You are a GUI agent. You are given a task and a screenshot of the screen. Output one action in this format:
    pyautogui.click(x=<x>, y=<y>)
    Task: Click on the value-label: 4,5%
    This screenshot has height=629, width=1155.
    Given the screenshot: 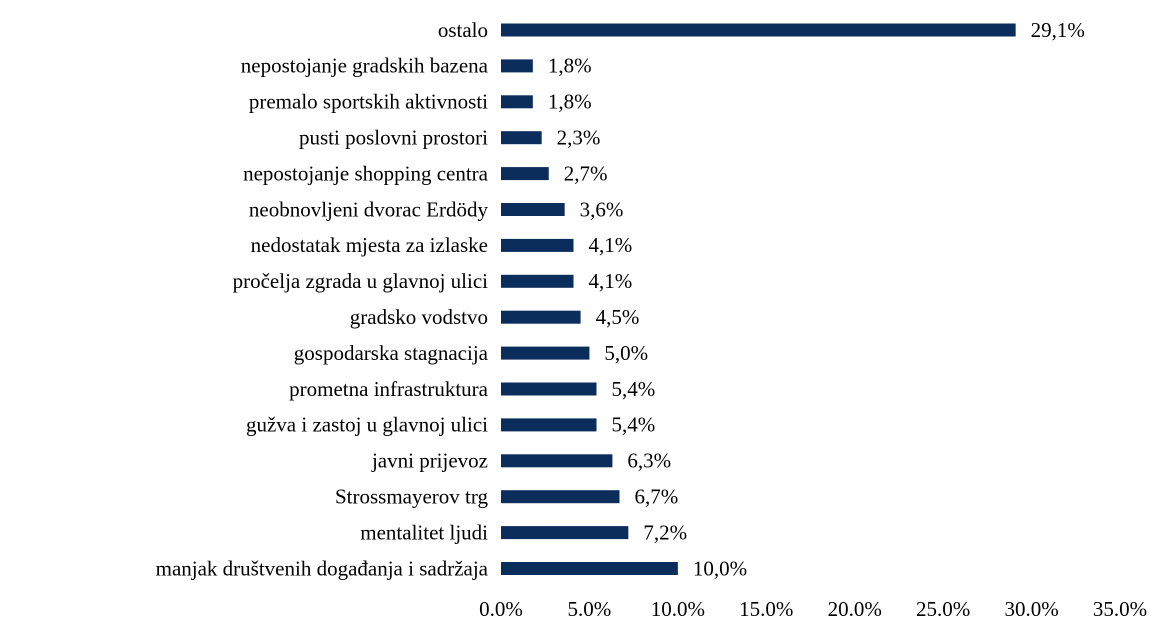 What is the action you would take?
    pyautogui.click(x=618, y=317)
    